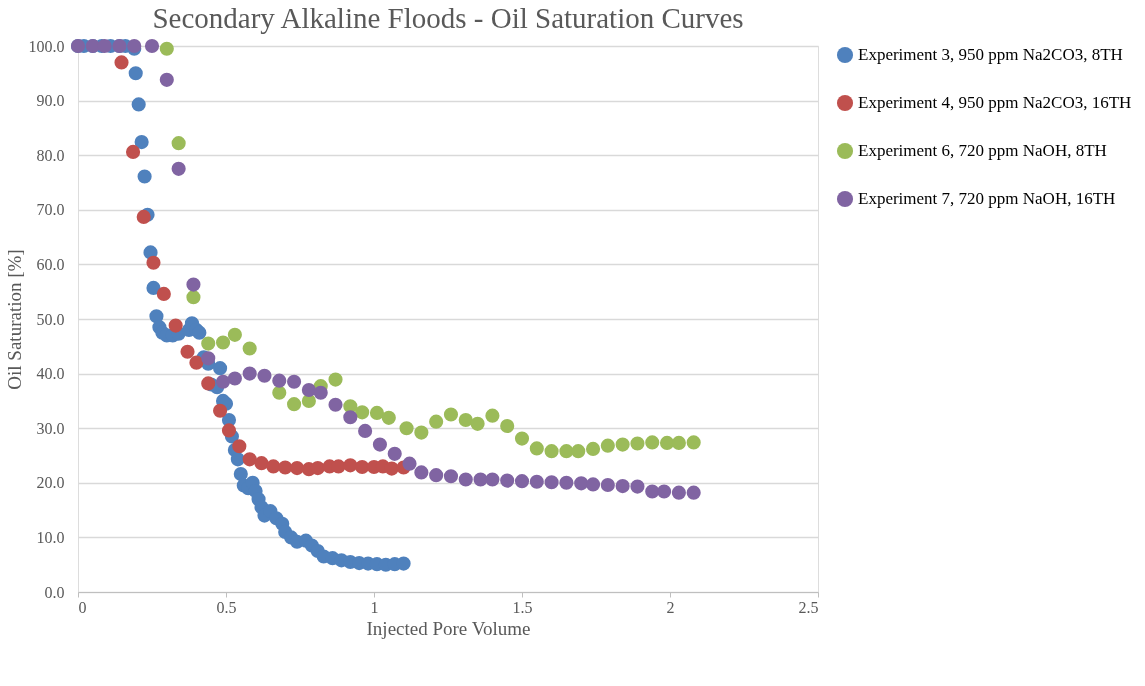  Describe the element at coordinates (82, 607) in the screenshot. I see `x-tick-label: 0` at that location.